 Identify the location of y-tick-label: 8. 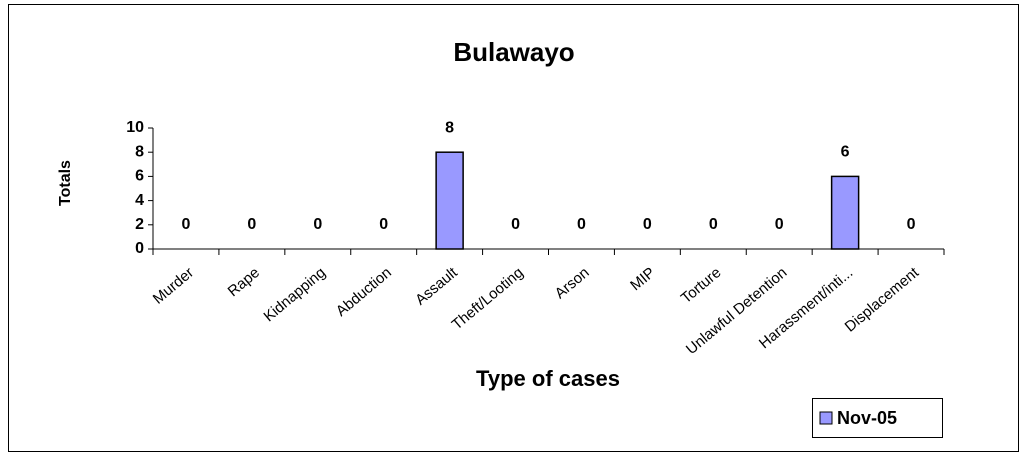
(139, 151).